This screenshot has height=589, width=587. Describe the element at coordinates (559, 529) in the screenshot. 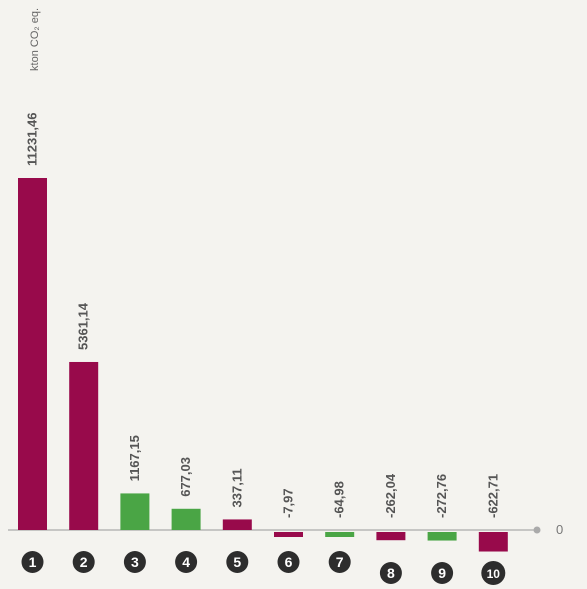

I see `zero-tick-label: 0` at that location.